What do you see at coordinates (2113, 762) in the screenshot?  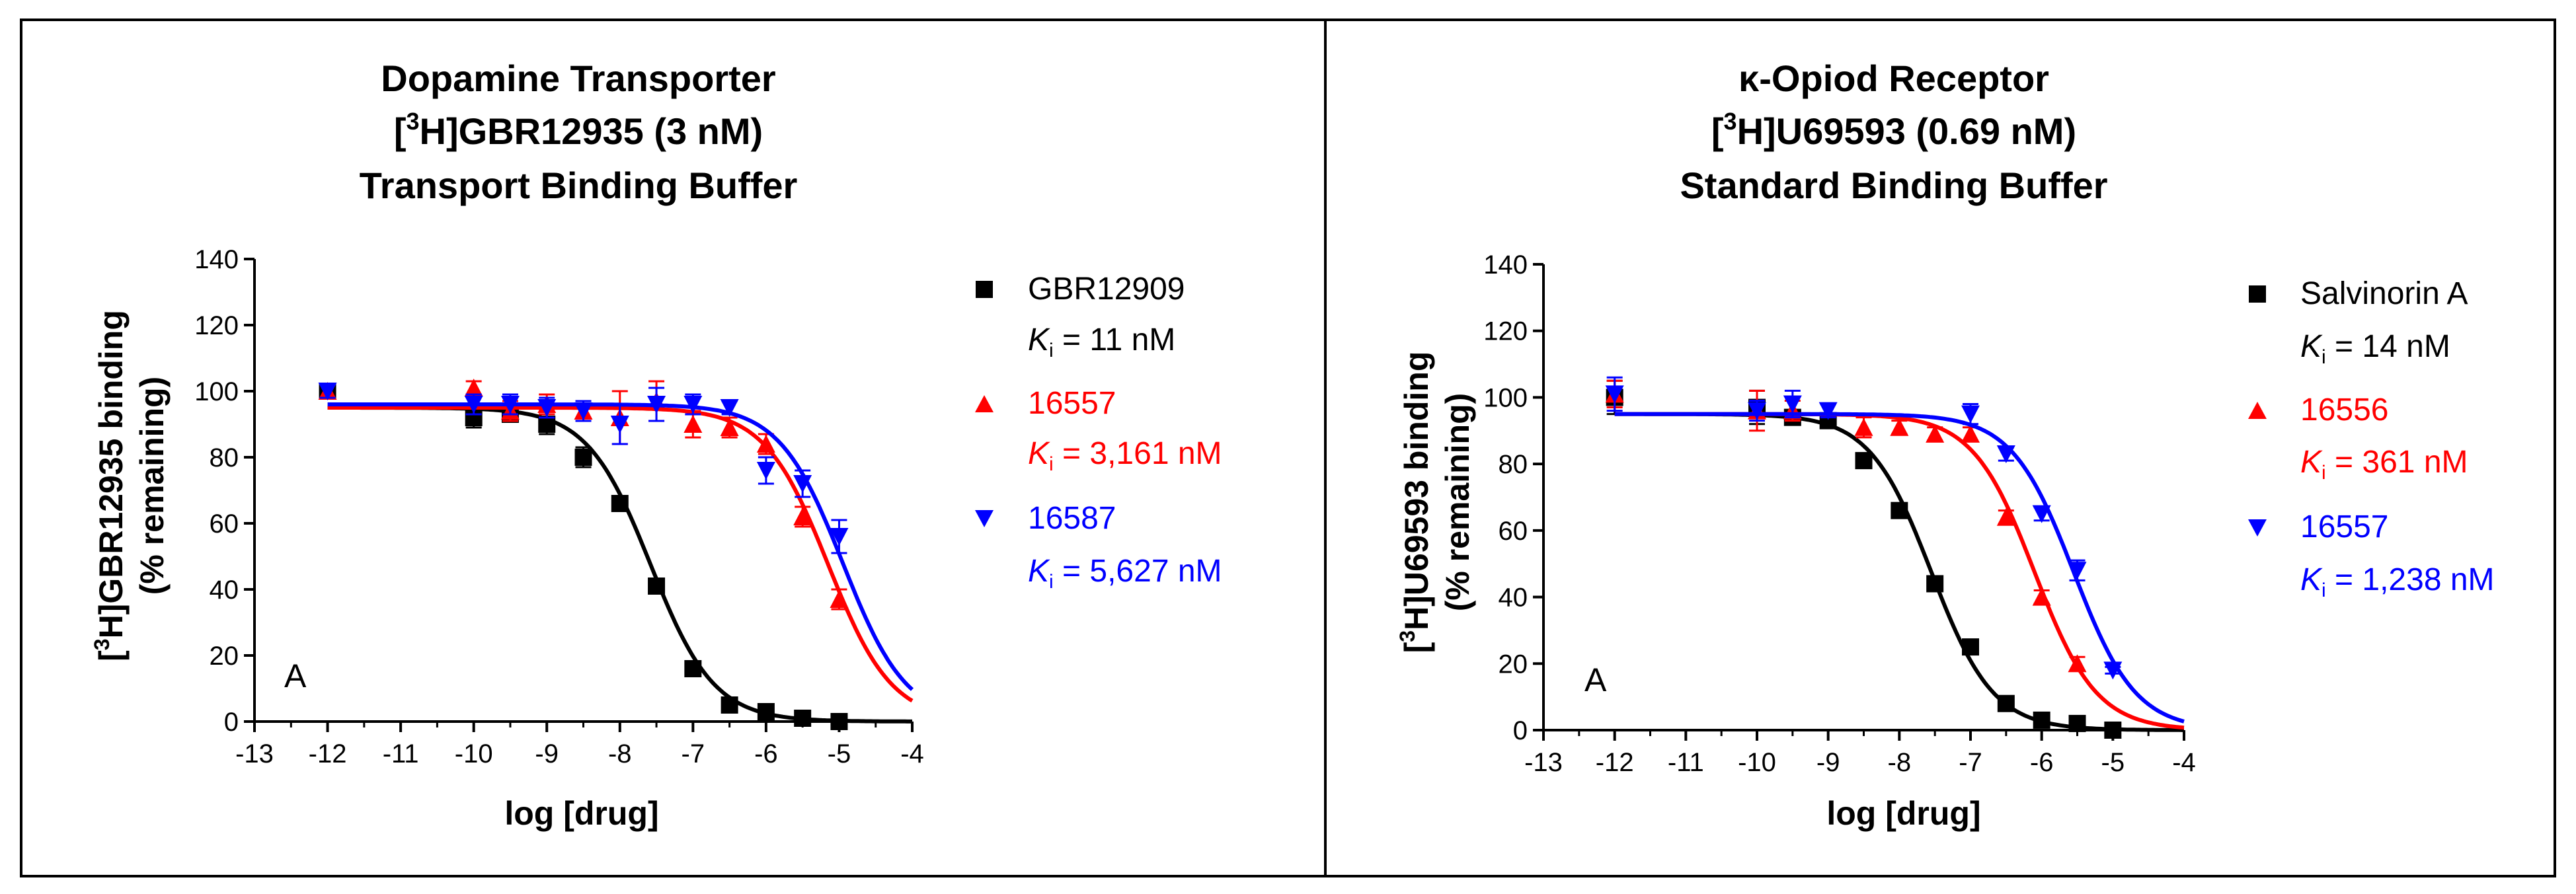 I see `chart-right-x-tick-label: -5` at bounding box center [2113, 762].